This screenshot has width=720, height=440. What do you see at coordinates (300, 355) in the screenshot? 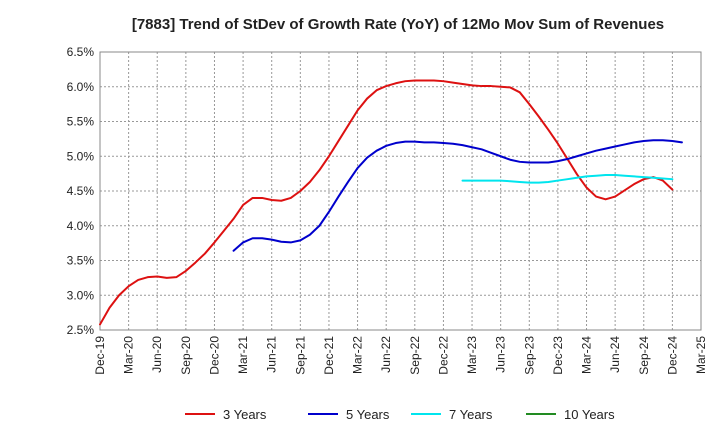
I see `x-tick-label-7: Sep-21` at bounding box center [300, 355].